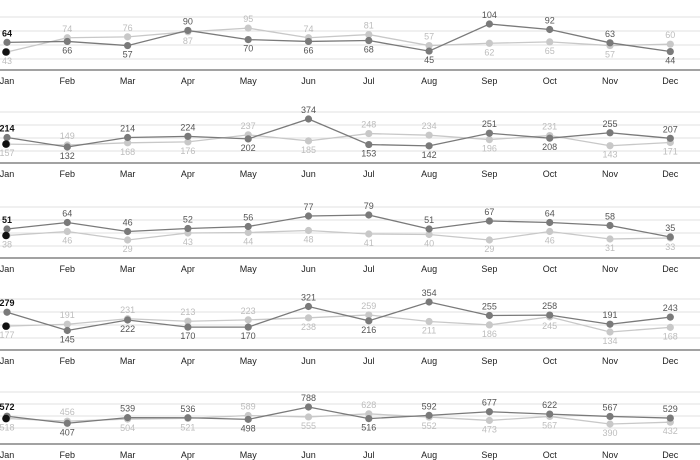  I want to click on data-label: 149, so click(67, 136).